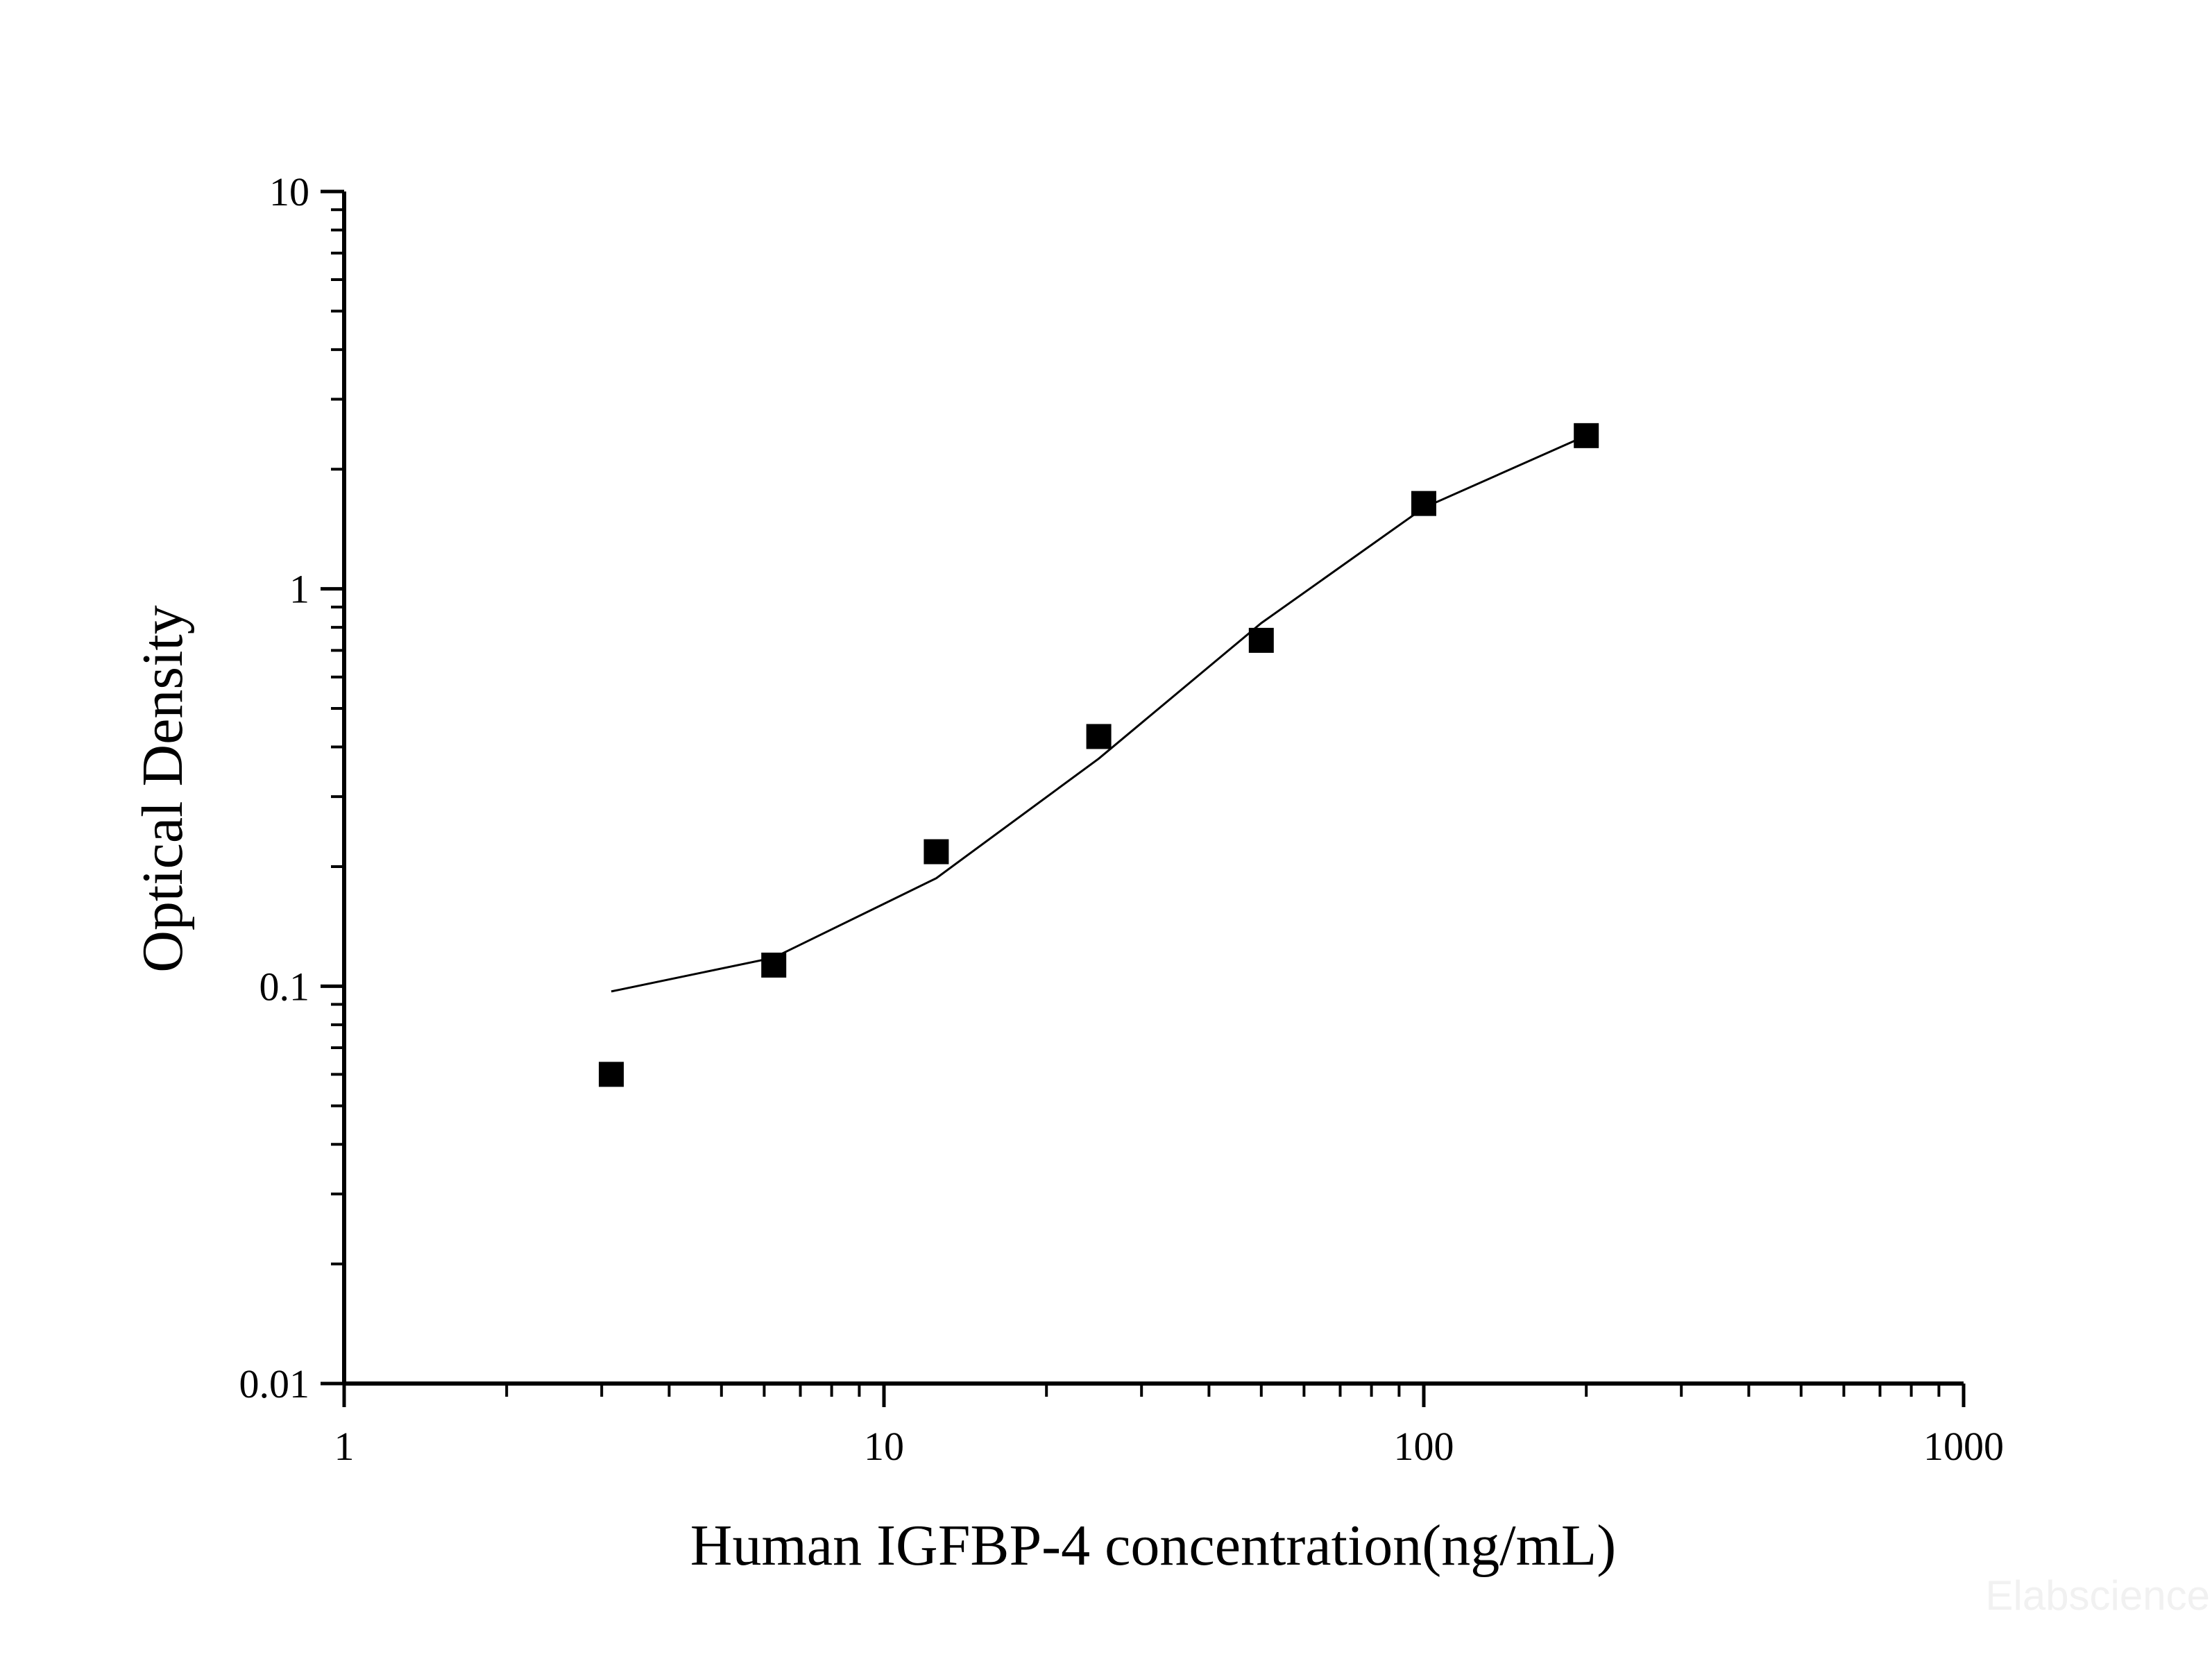 The height and width of the screenshot is (1659, 2212). Describe the element at coordinates (1169, 1426) in the screenshot. I see `x-axis-ticks: 1 10 100 1000` at that location.